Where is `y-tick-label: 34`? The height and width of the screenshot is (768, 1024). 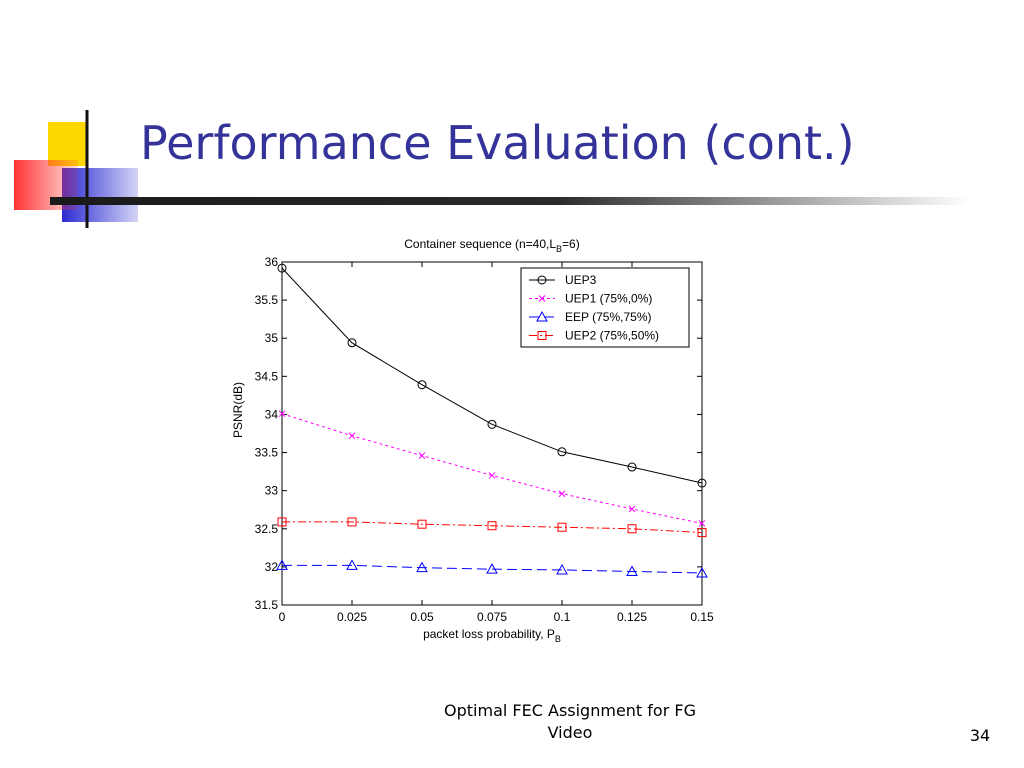 y-tick-label: 34 is located at coordinates (272, 414).